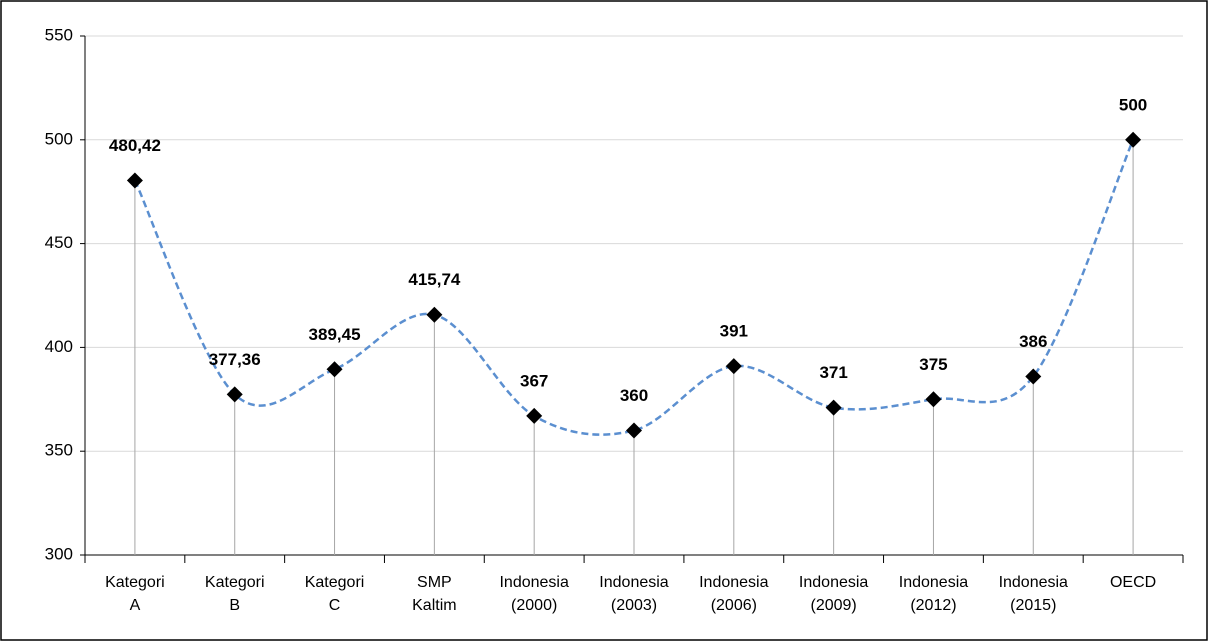  Describe the element at coordinates (335, 334) in the screenshot. I see `data-label: 389,45` at that location.